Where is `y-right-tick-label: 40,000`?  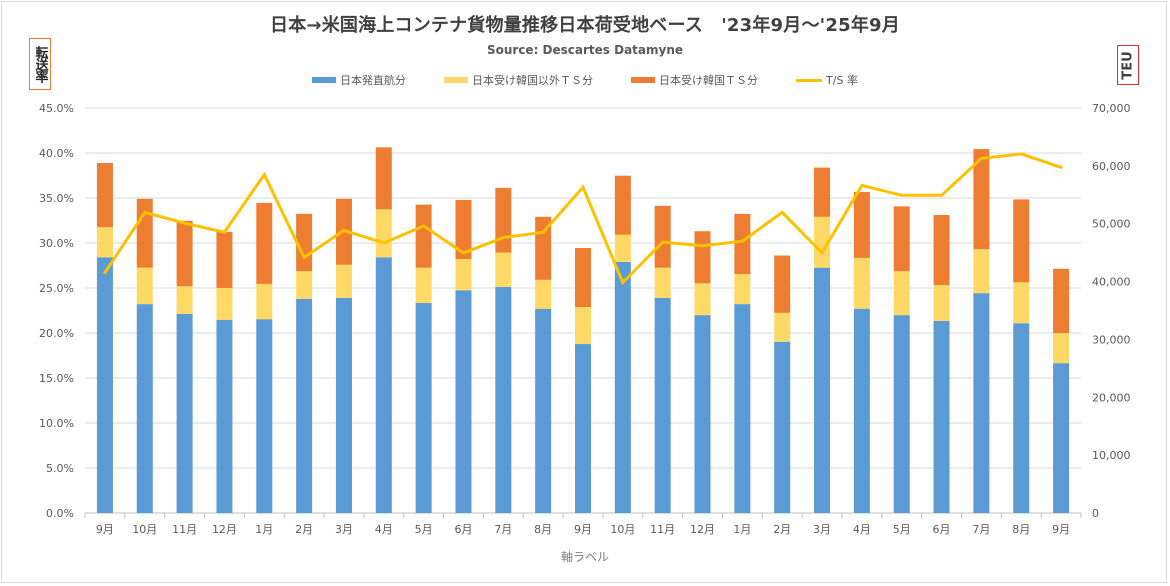
y-right-tick-label: 40,000 is located at coordinates (1111, 282).